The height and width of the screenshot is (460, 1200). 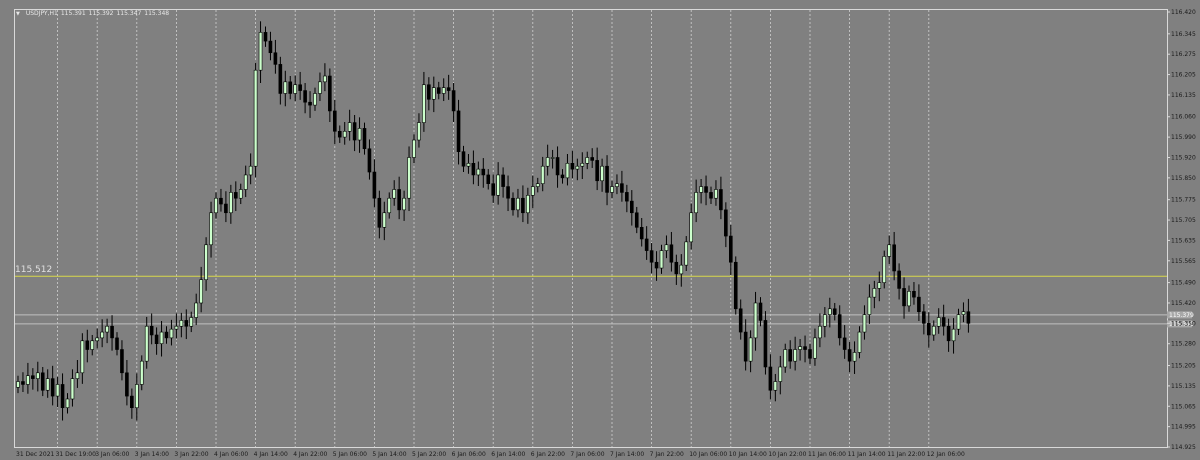 I want to click on y-tick-label: 115.490, so click(x=1183, y=283).